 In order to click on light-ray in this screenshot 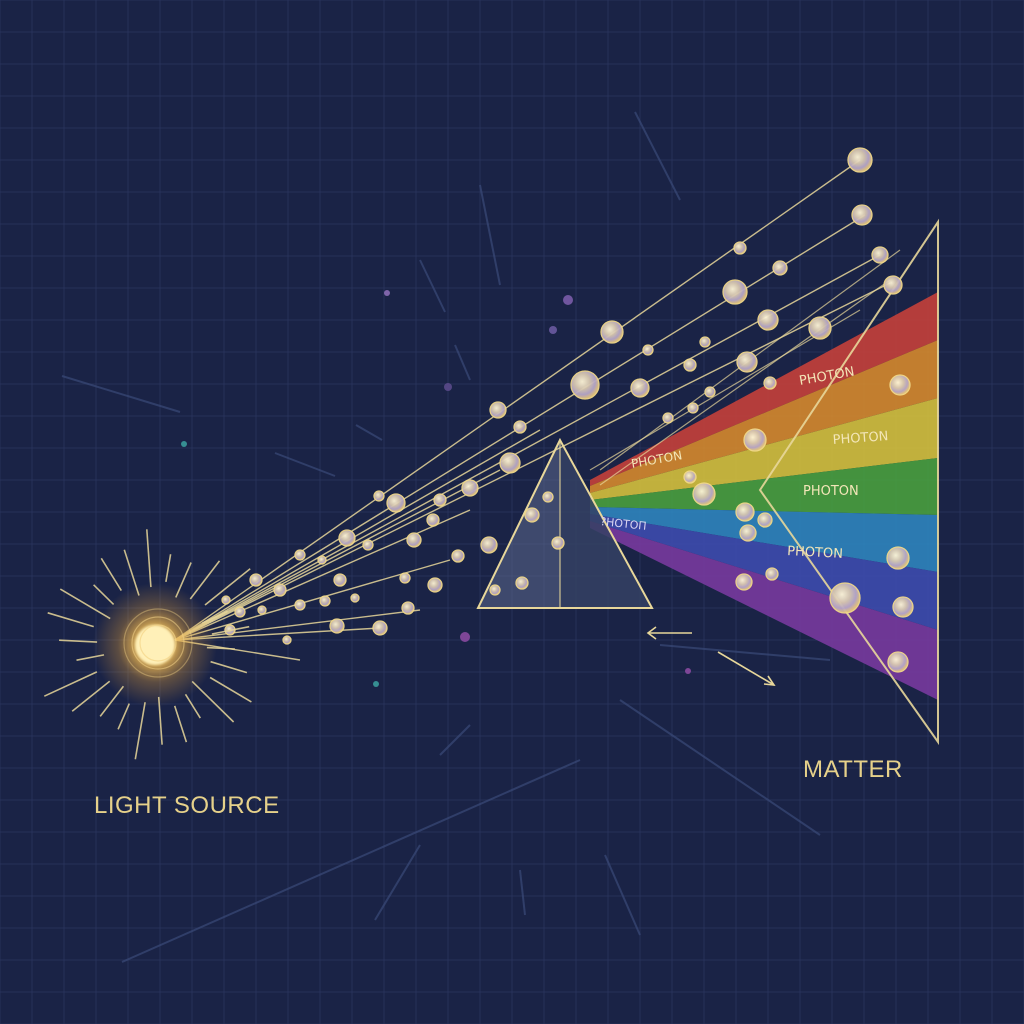, I will do `click(357, 535)`.